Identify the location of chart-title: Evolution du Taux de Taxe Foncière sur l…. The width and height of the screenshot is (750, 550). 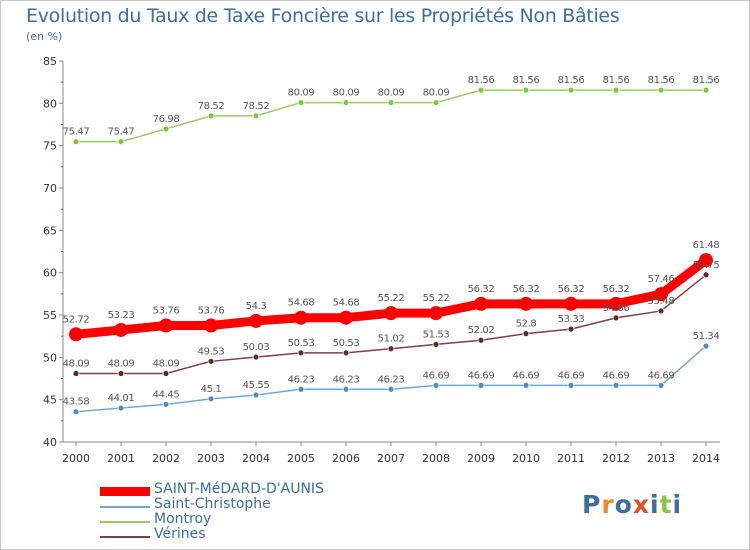
(323, 16).